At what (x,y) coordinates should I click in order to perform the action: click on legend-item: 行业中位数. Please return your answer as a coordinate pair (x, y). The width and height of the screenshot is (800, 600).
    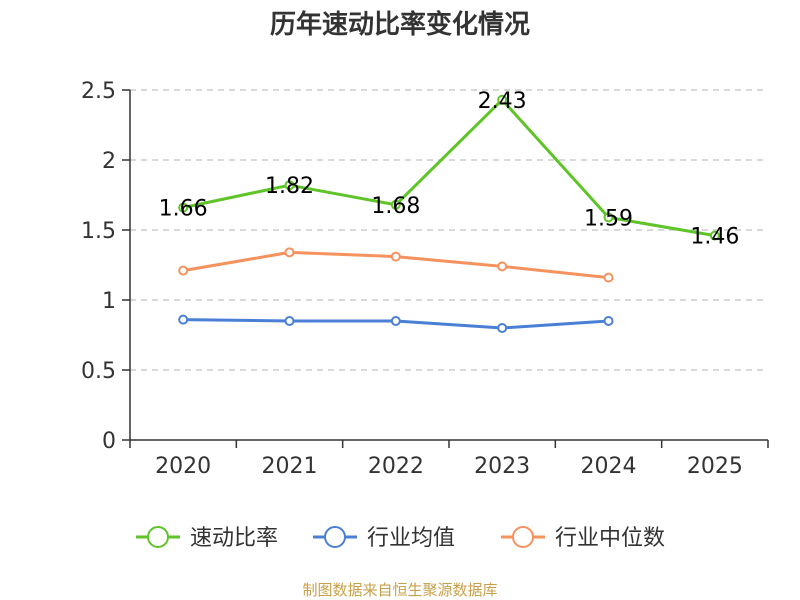
    Looking at the image, I should click on (583, 538).